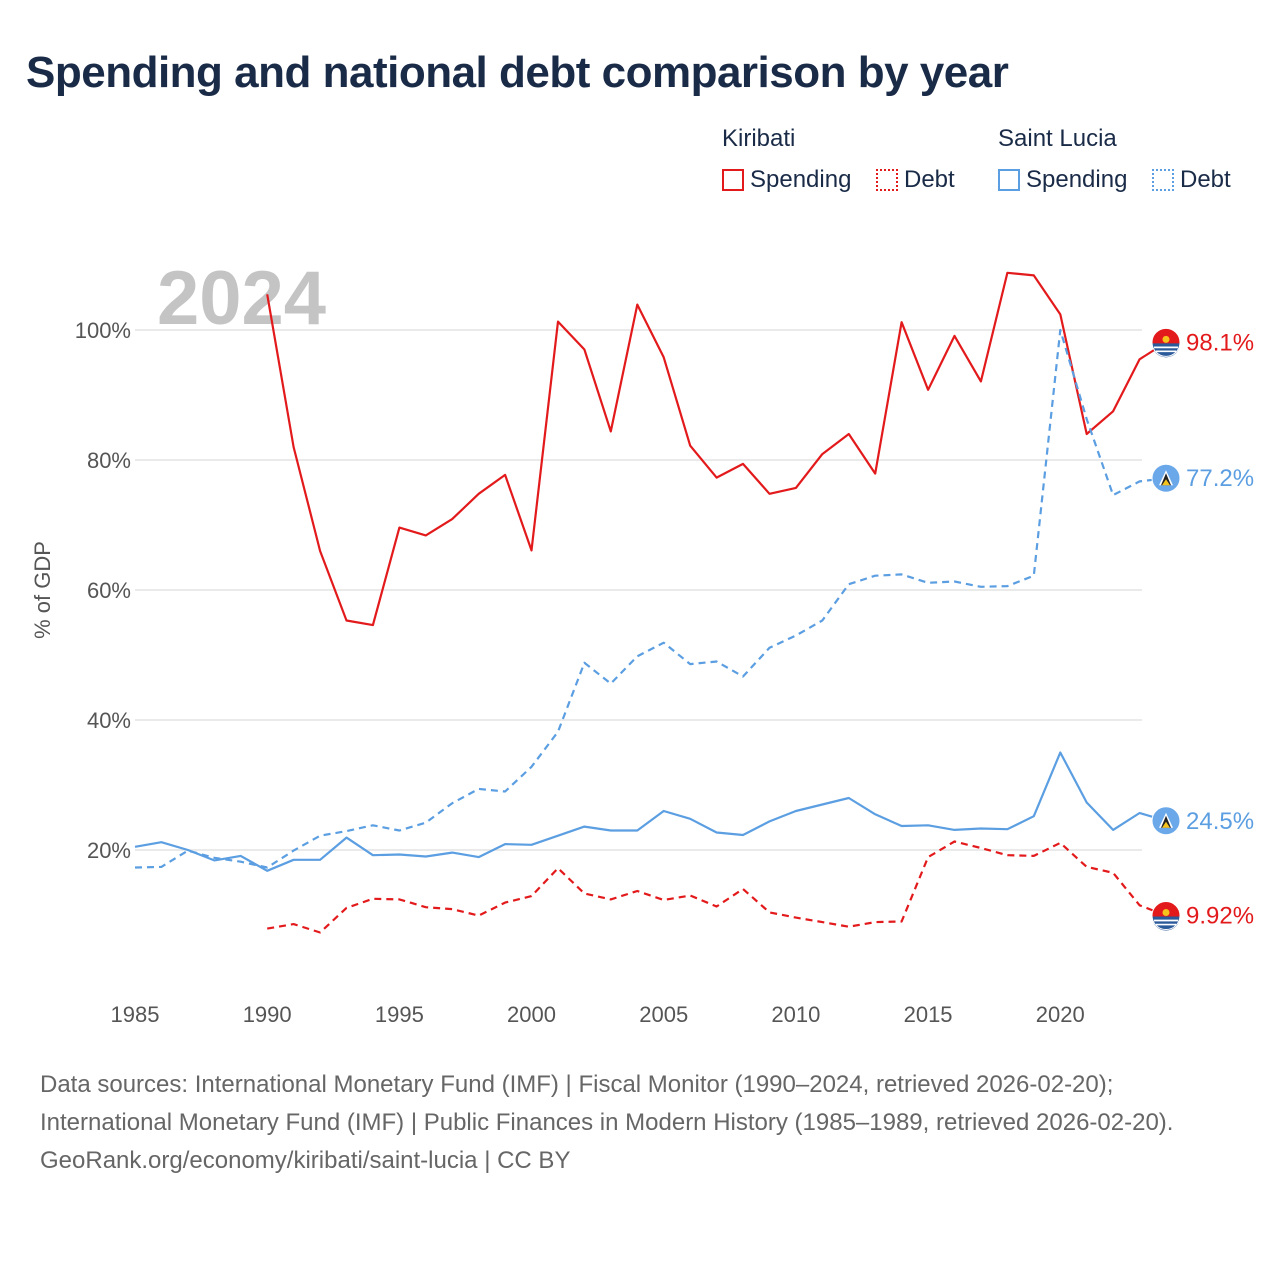  What do you see at coordinates (109, 460) in the screenshot?
I see `y-tick-label: 80%` at bounding box center [109, 460].